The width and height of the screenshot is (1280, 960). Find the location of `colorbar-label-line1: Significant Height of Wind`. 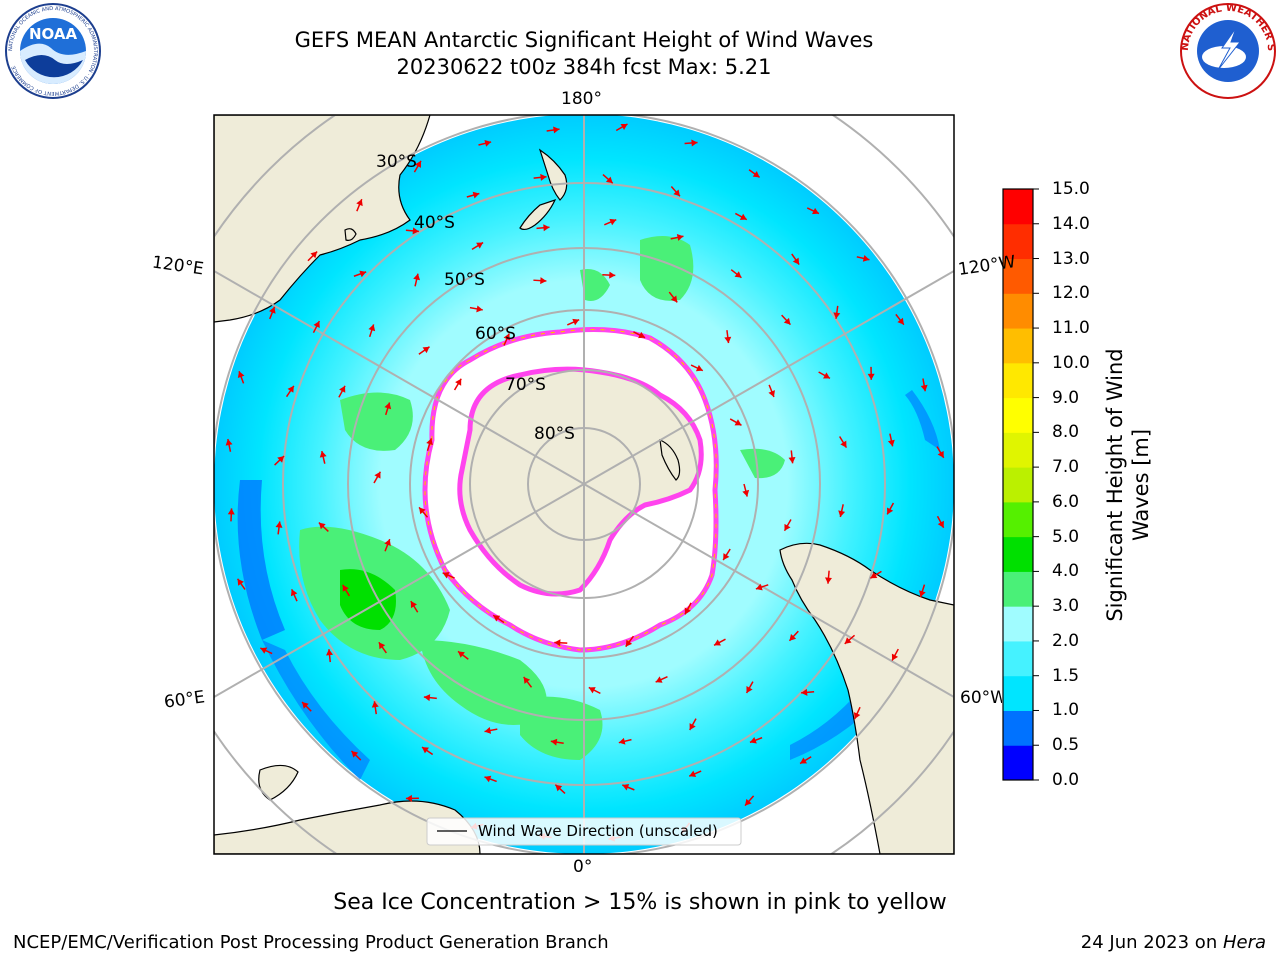

colorbar-label-line1: Significant Height of Wind is located at coordinates (1115, 485).